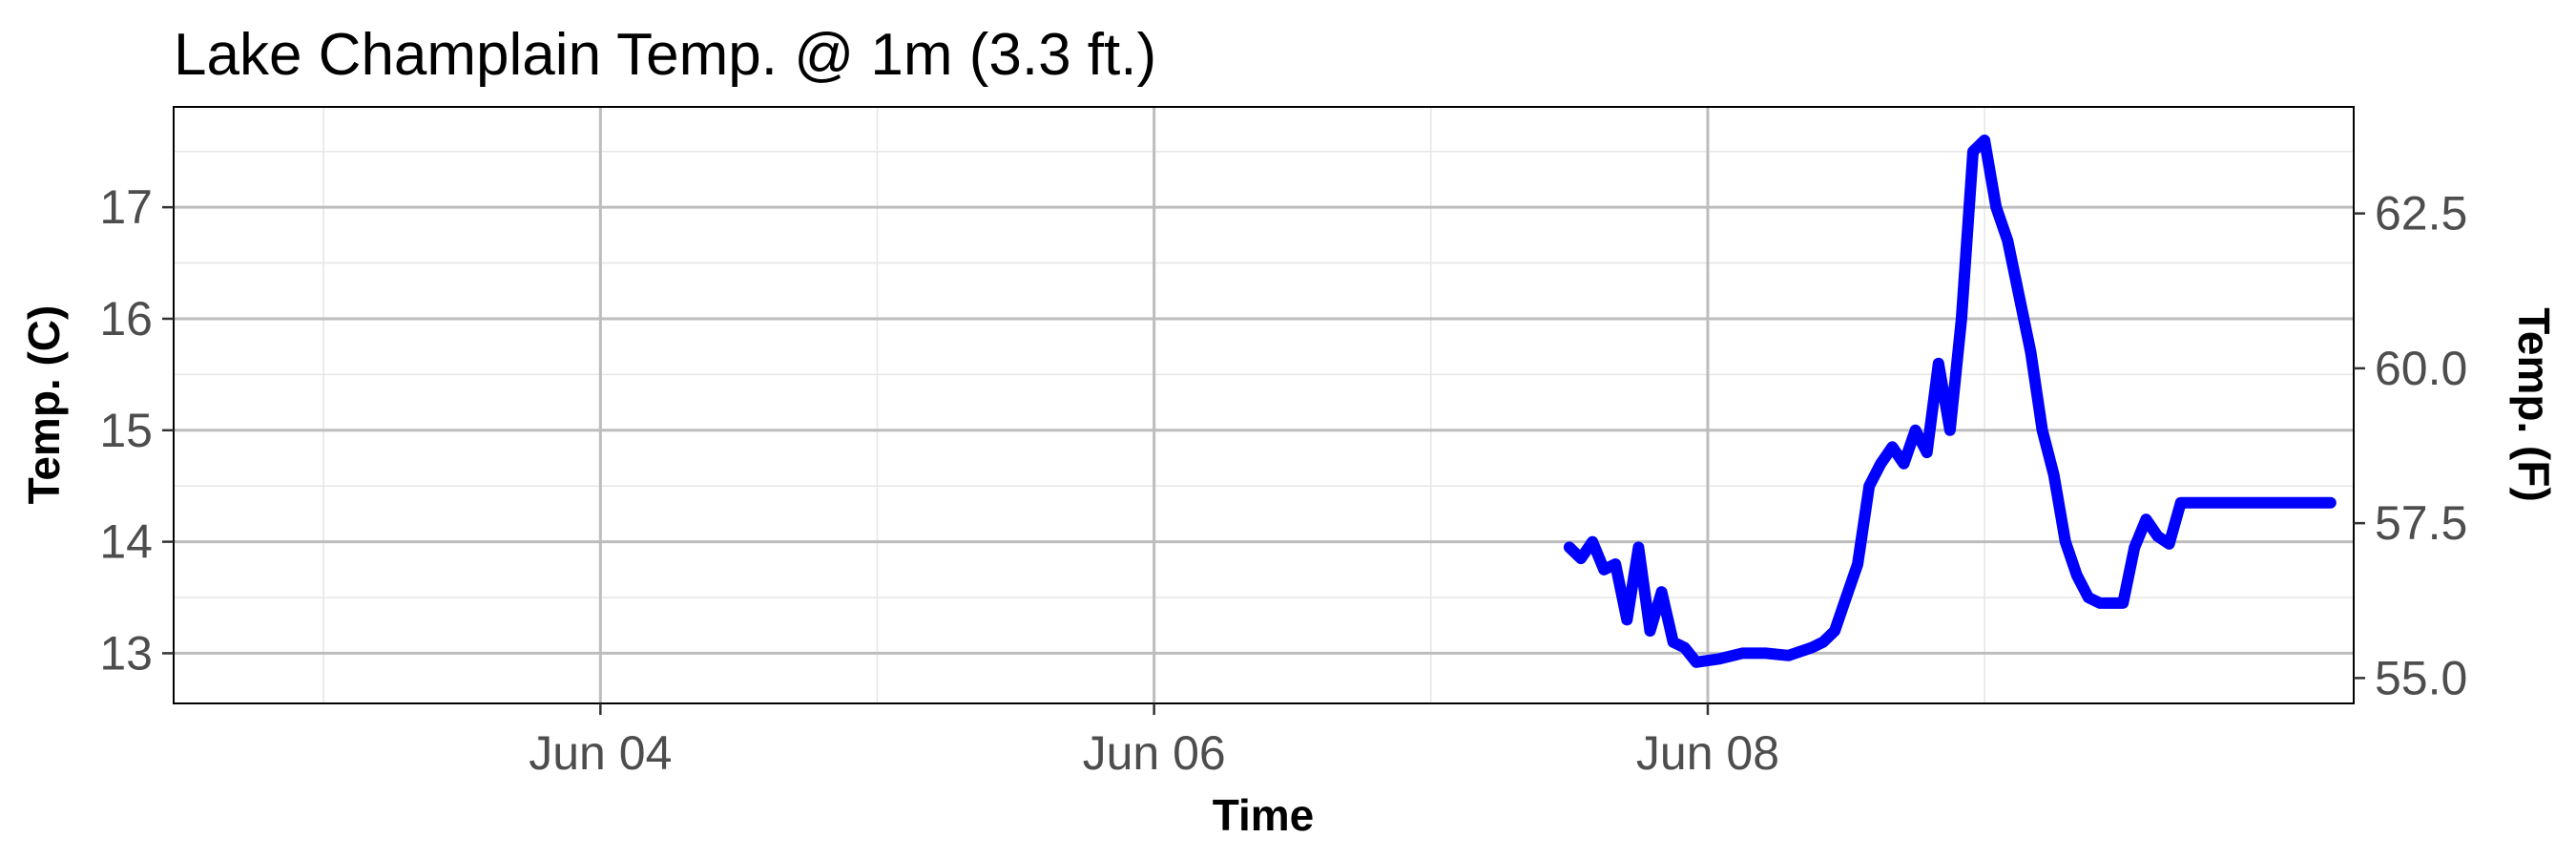 Image resolution: width=2576 pixels, height=859 pixels. I want to click on y-axis-title-left: Temp. (C), so click(44, 405).